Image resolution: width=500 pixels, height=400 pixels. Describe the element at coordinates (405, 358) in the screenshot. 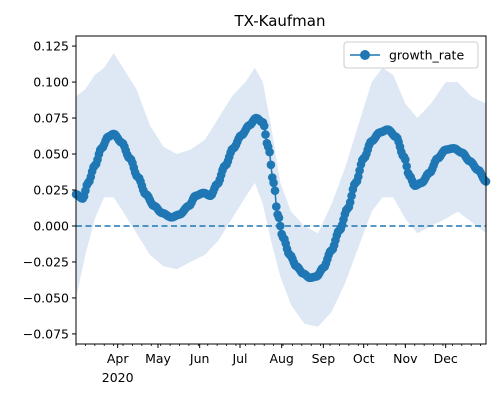

I see `x-tick-label: Nov` at that location.